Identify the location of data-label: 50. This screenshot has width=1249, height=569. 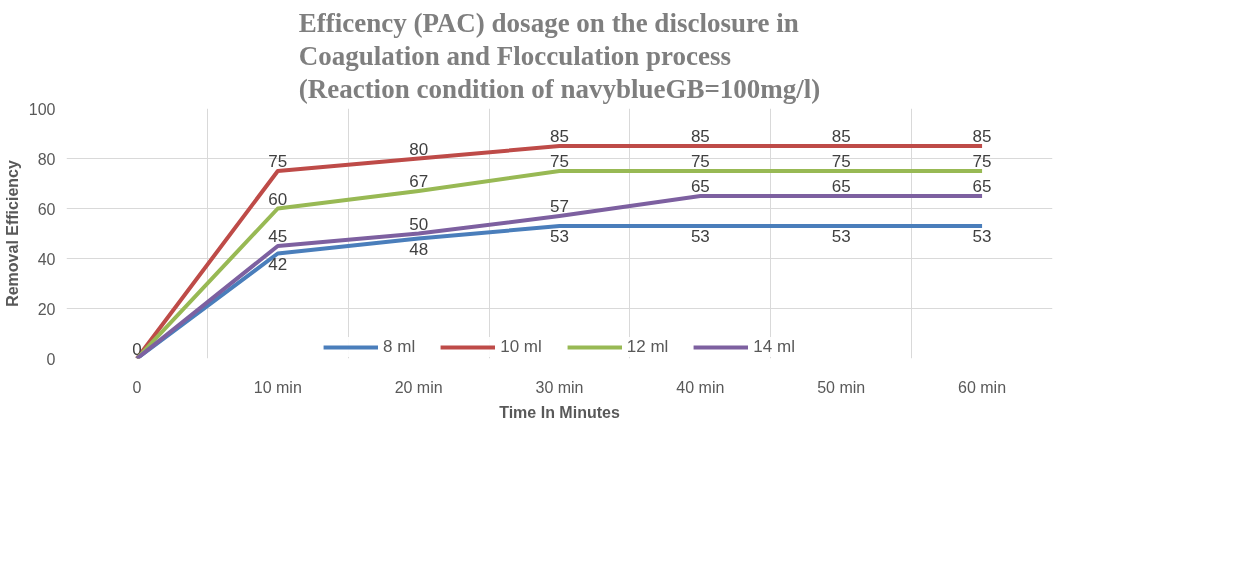
(419, 224).